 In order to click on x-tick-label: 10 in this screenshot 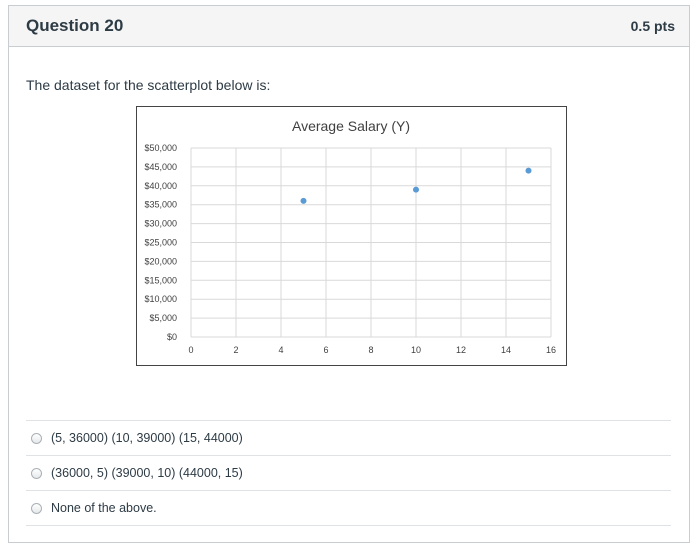, I will do `click(416, 350)`.